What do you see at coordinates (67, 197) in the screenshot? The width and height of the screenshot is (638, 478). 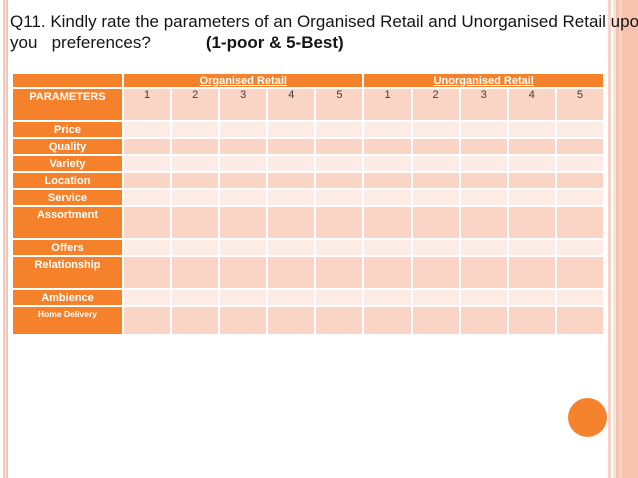 I see `parameter-label: Service` at bounding box center [67, 197].